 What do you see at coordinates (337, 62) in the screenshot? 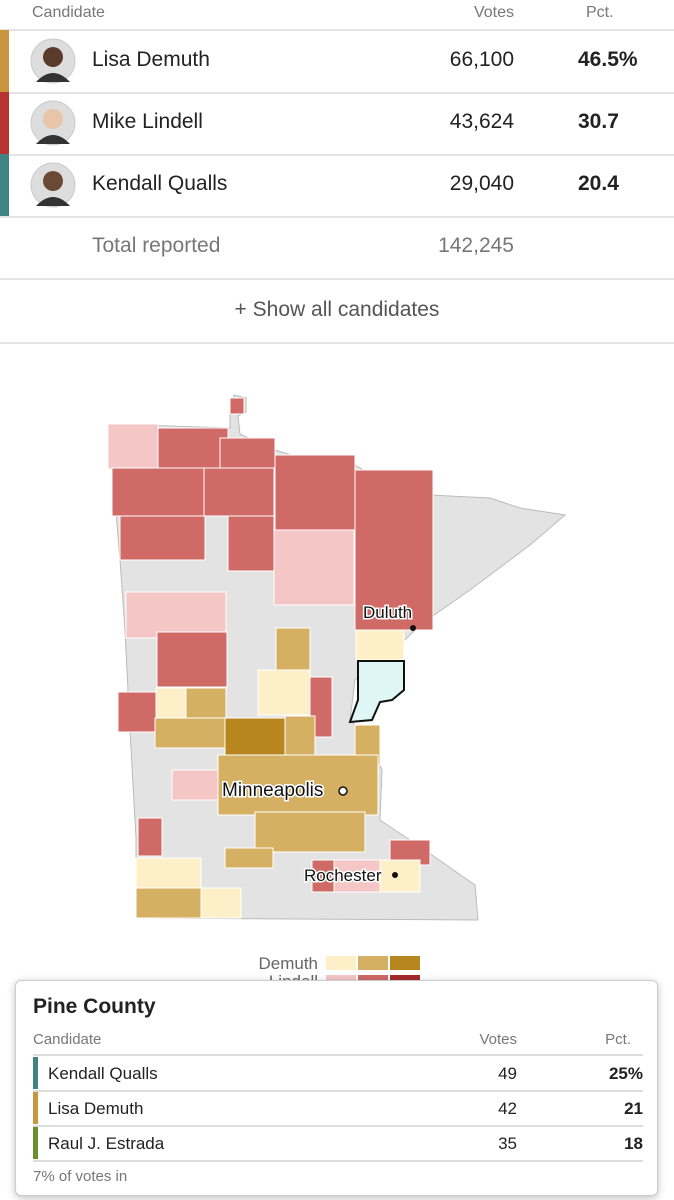
I see `candidate-row: Lisa Demuth 66,100 46.5%` at bounding box center [337, 62].